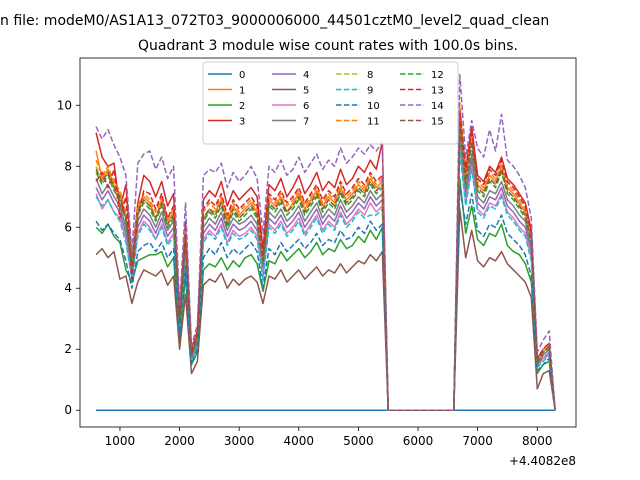 The image size is (640, 480). I want to click on legend-label: 7, so click(306, 122).